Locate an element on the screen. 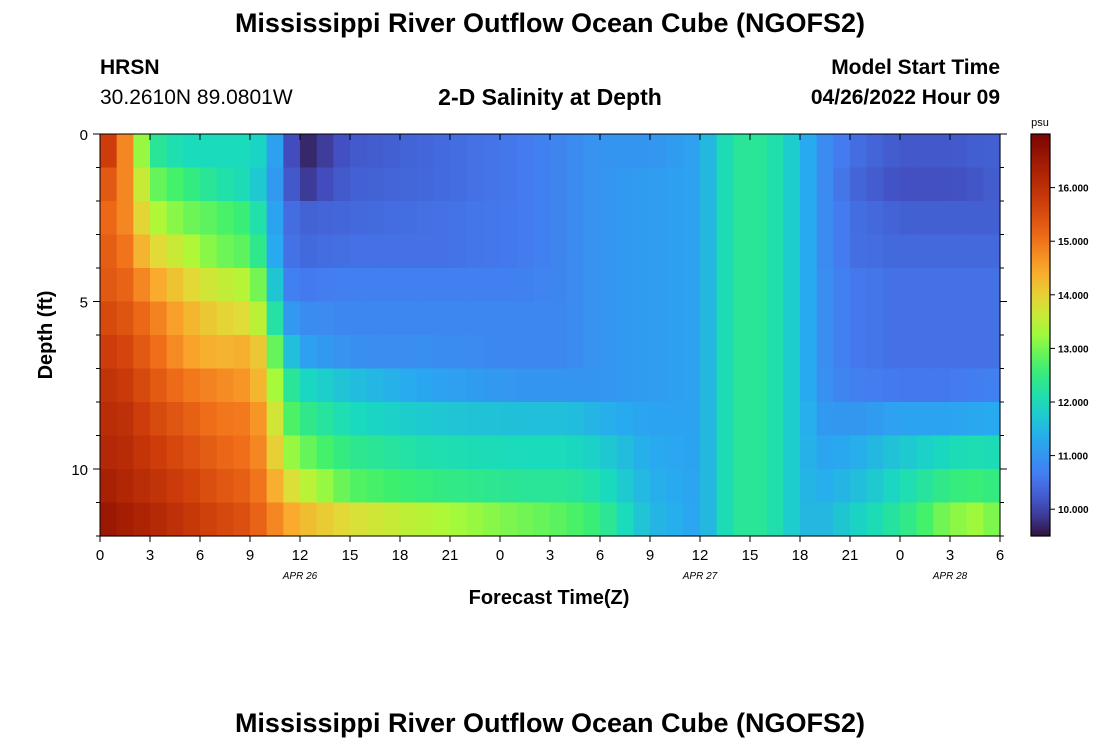  x-tick-label: 0 is located at coordinates (500, 555).